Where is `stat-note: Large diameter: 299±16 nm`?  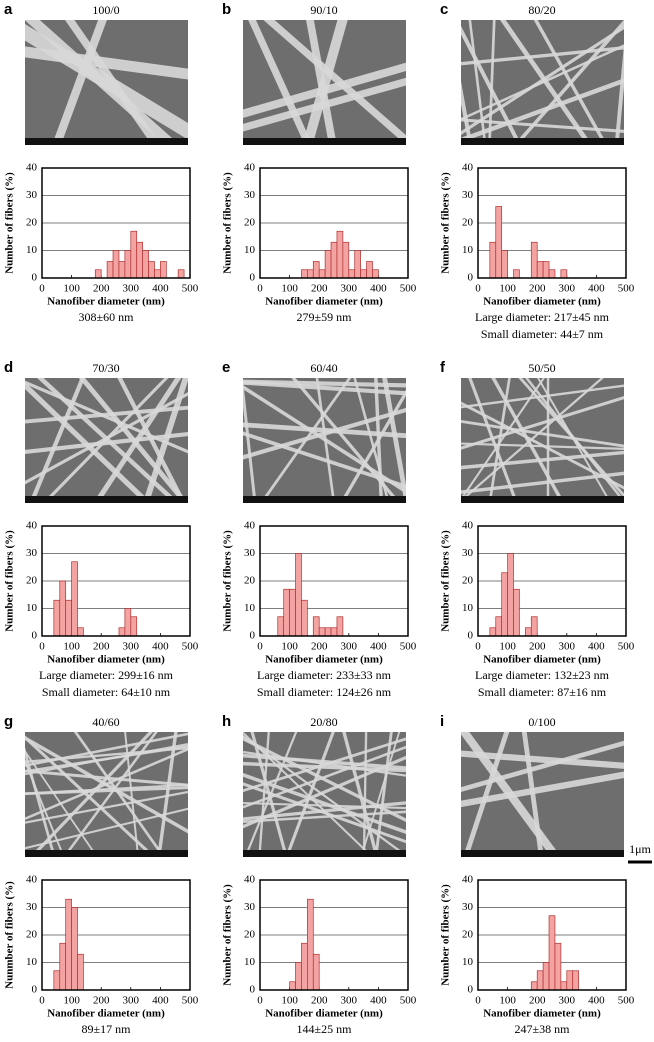
stat-note: Large diameter: 299±16 nm is located at coordinates (106, 675).